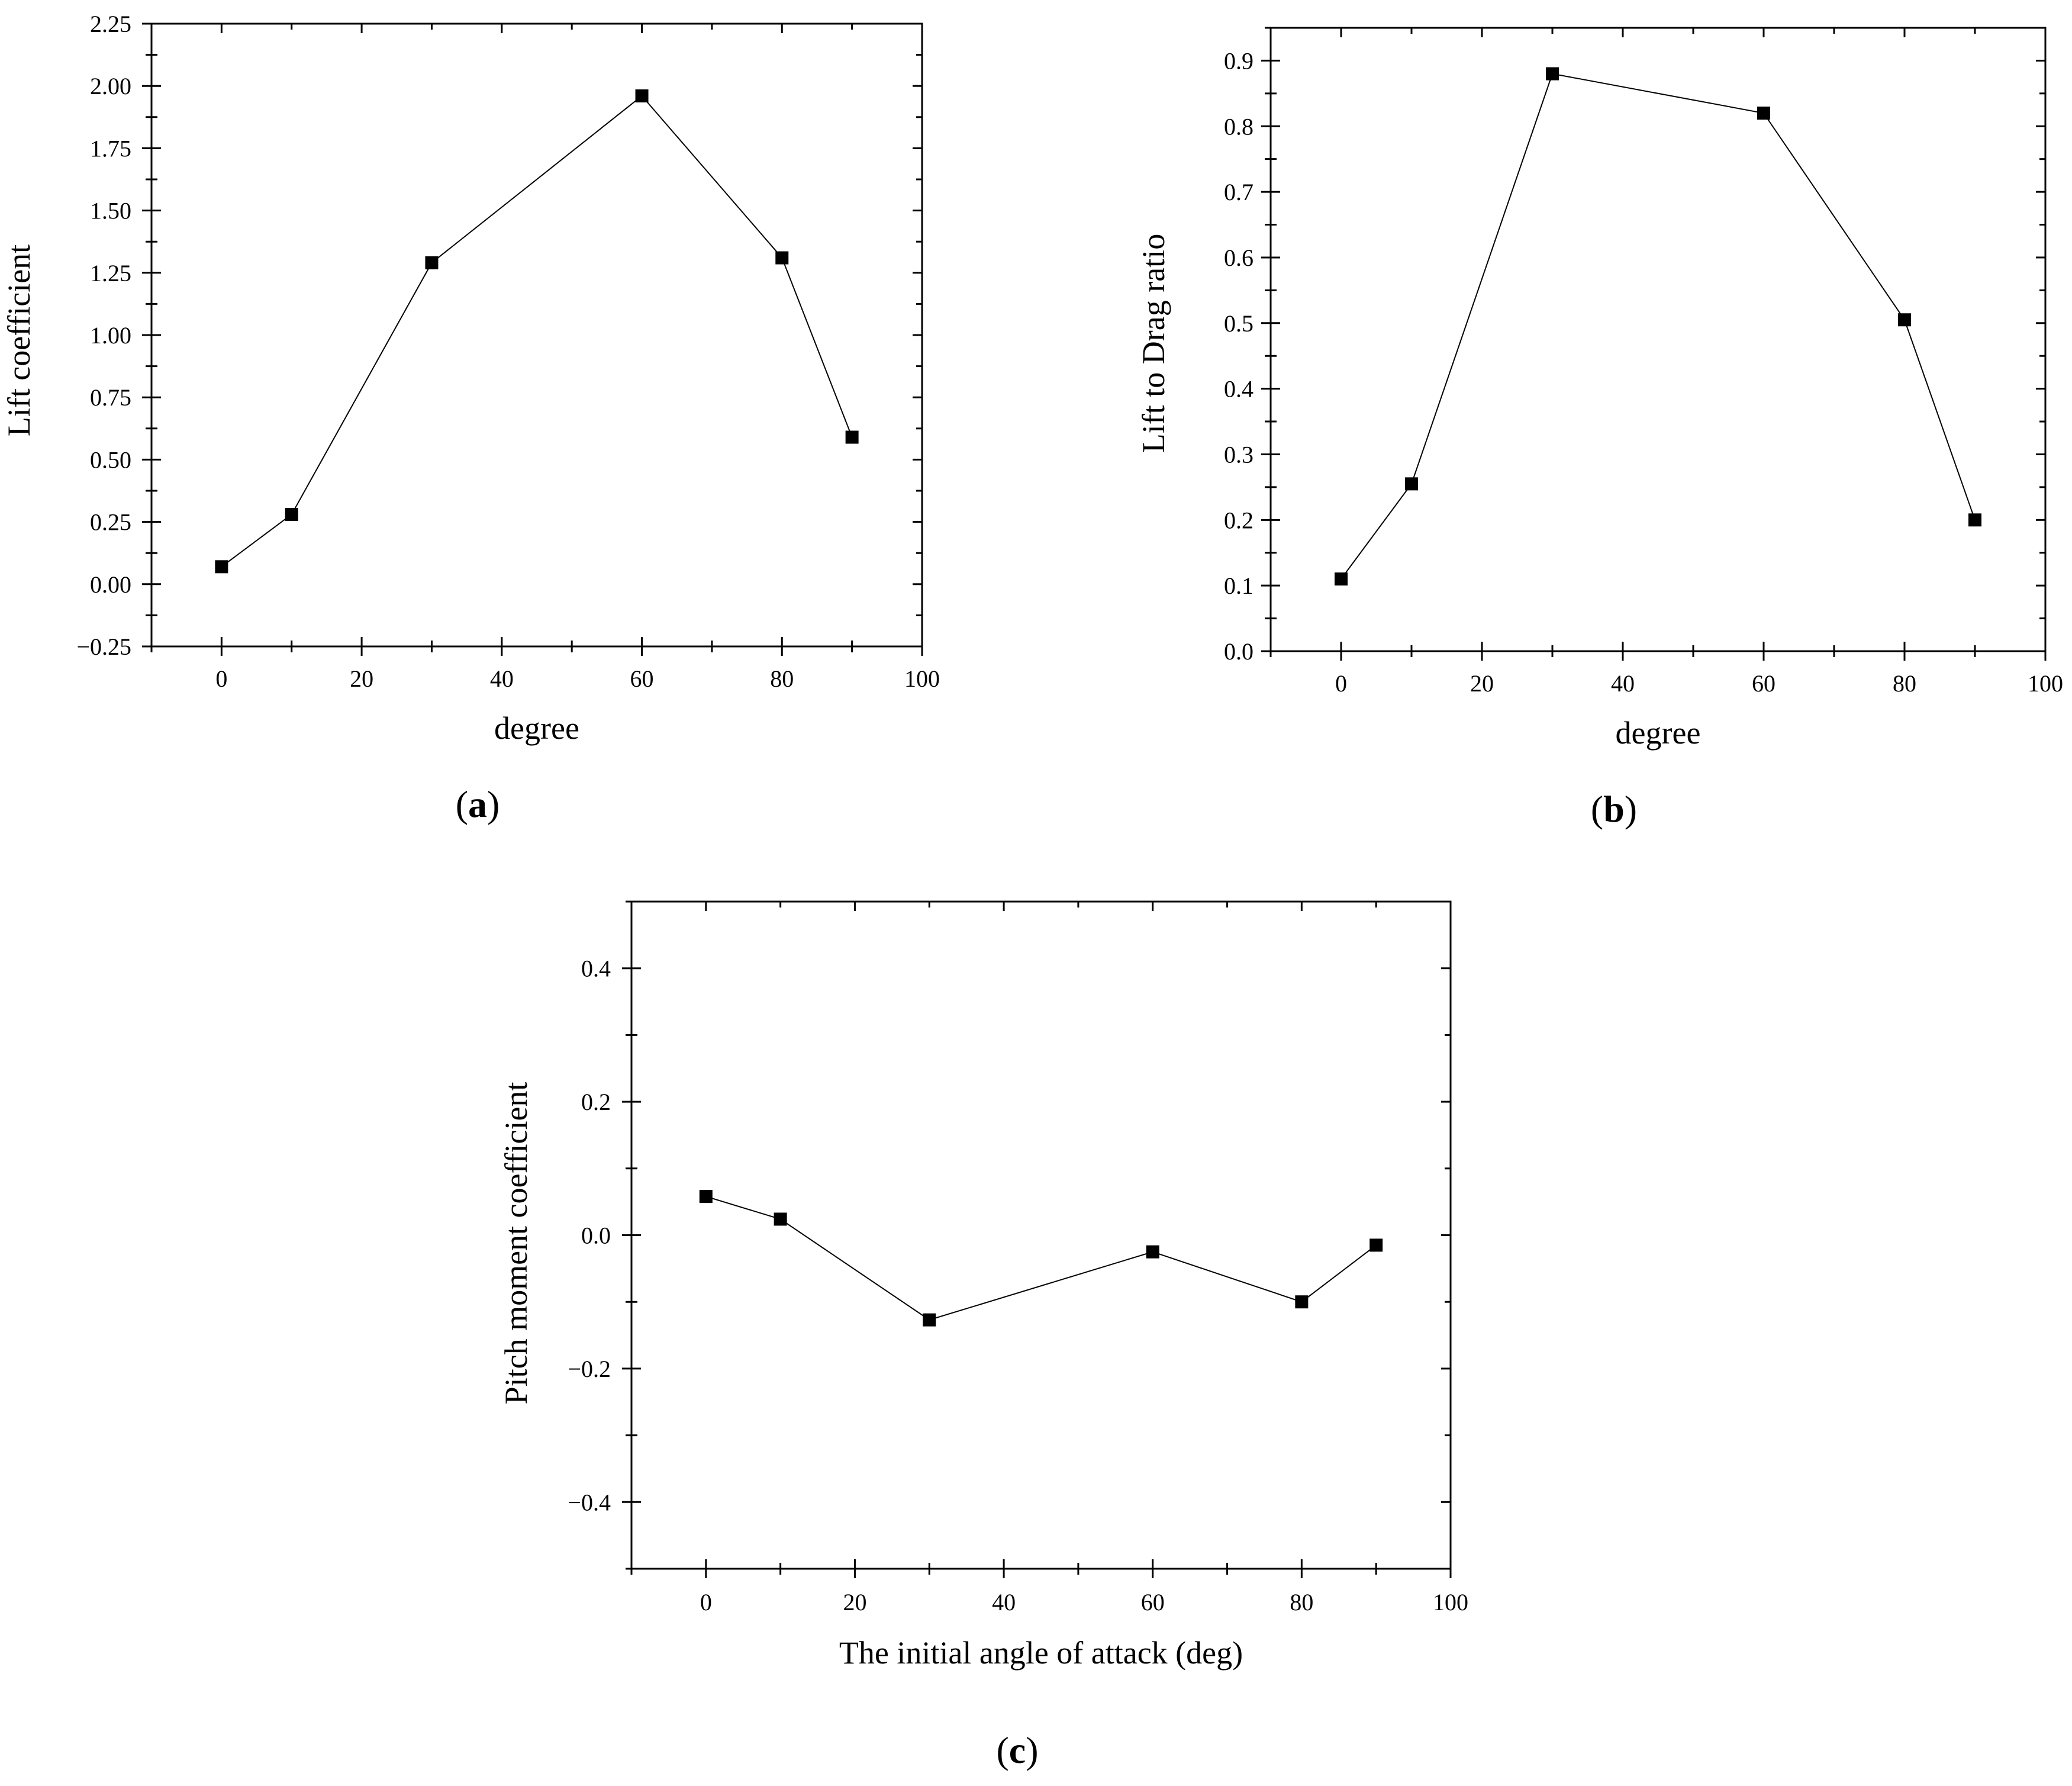 Image resolution: width=2072 pixels, height=1786 pixels. Describe the element at coordinates (1153, 344) in the screenshot. I see `y-axis-title: Lift to Drag ratio` at that location.